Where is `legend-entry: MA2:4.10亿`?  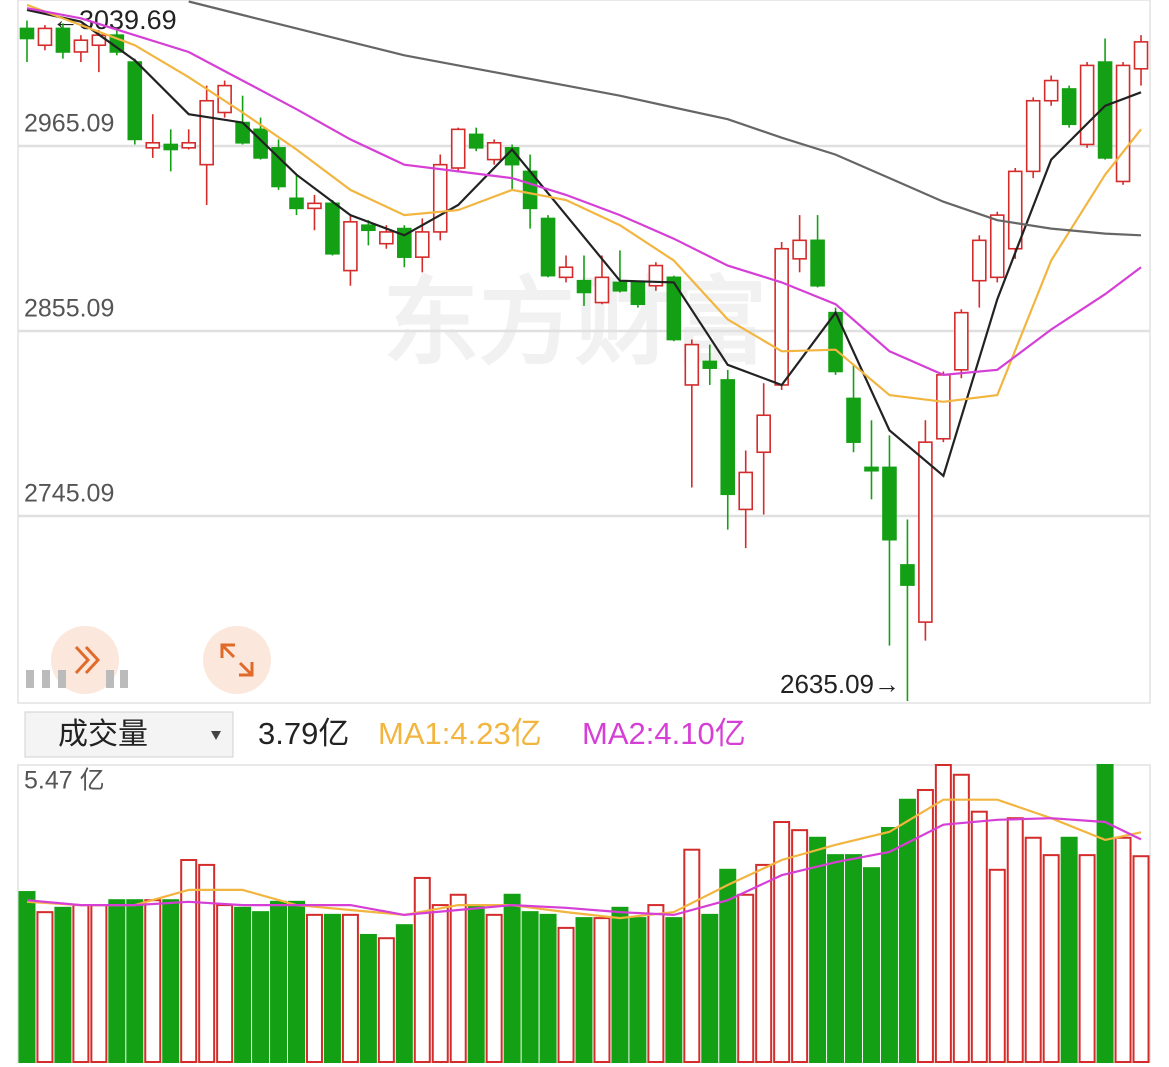
legend-entry: MA2:4.10亿 is located at coordinates (664, 733).